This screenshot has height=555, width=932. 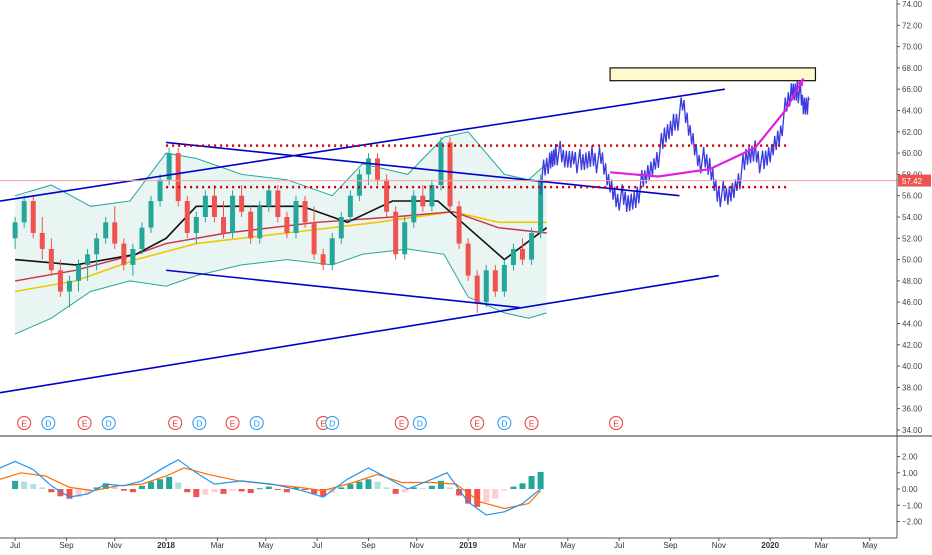 I want to click on price-tick-label: 74.00, so click(x=912, y=4).